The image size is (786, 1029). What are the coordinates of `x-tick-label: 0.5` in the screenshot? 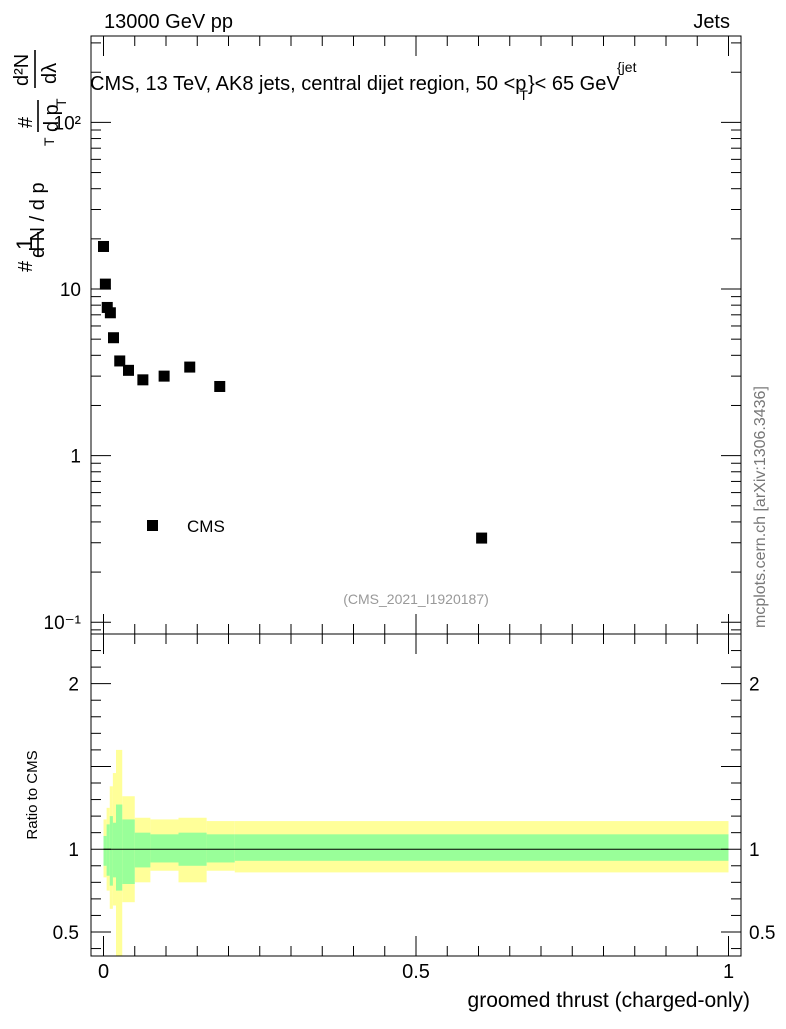 It's located at (416, 972).